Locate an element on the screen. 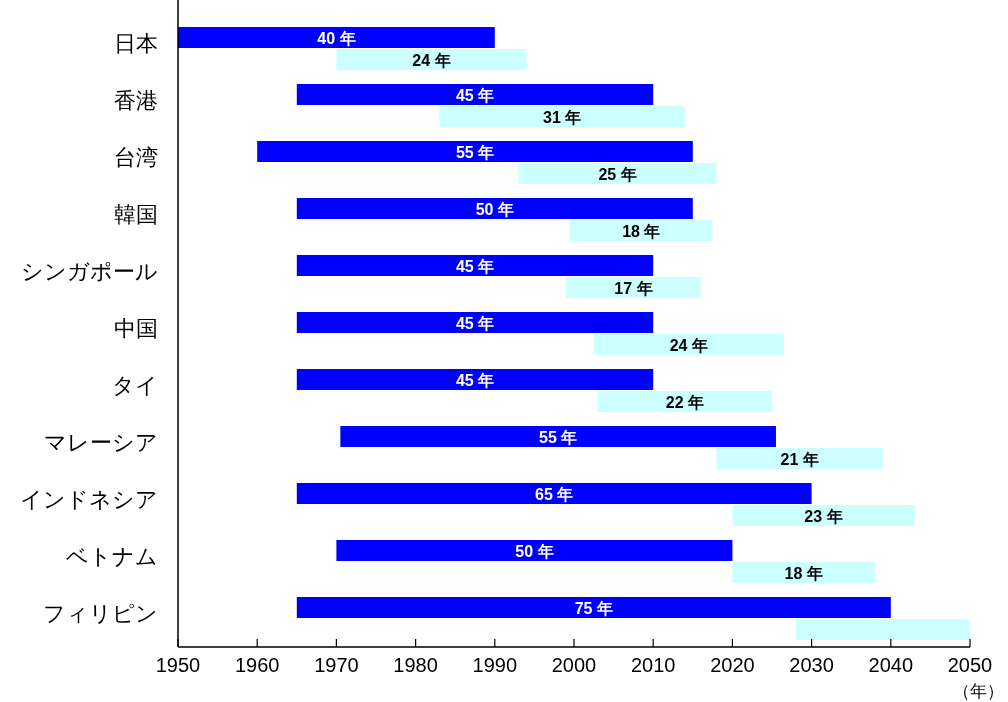 The height and width of the screenshot is (702, 1008). x-tick-label: 1980 is located at coordinates (415, 665).